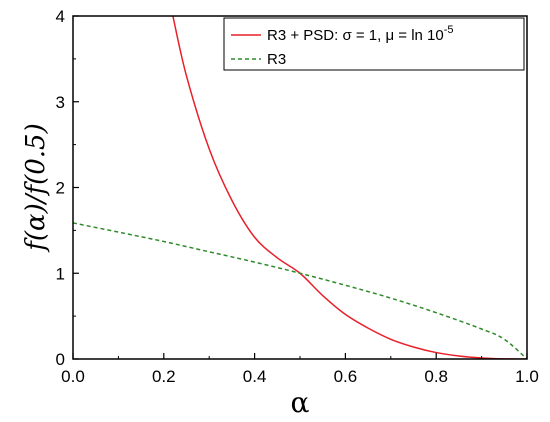 This screenshot has height=422, width=550. I want to click on legend-label-r3-psd-superscript: -5, so click(449, 30).